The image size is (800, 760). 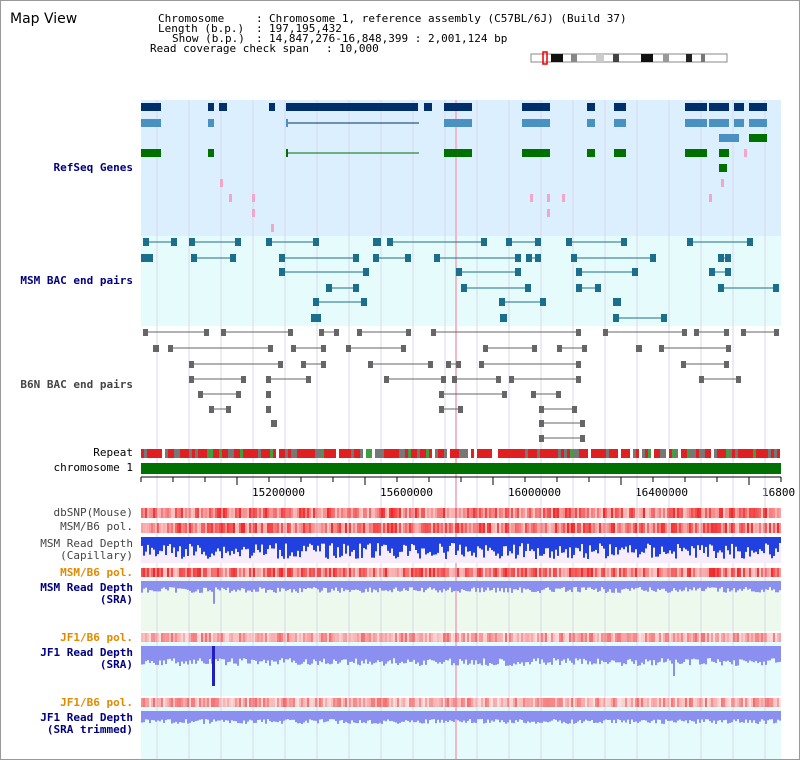 What do you see at coordinates (93, 467) in the screenshot?
I see `chromosome-label: chromosome 1` at bounding box center [93, 467].